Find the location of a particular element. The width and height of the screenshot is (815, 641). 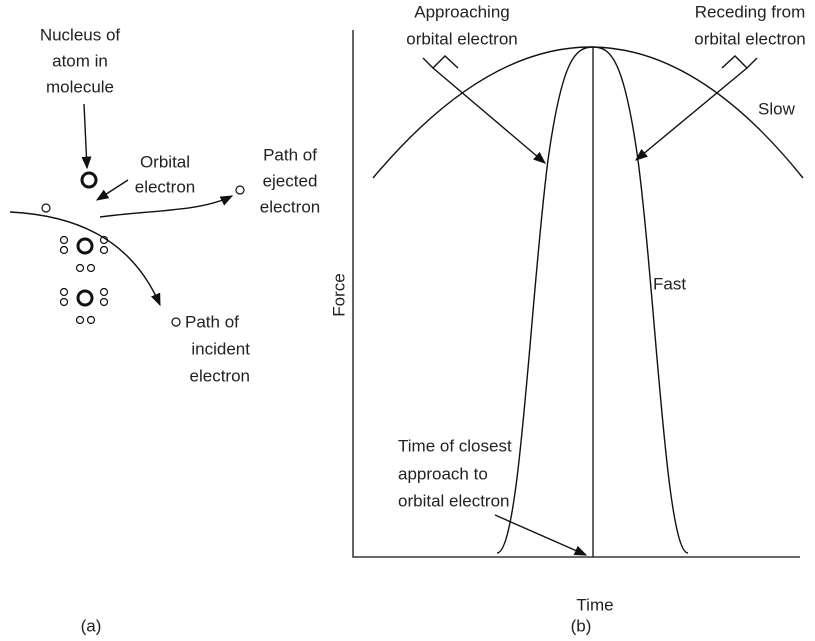

nucleus is located at coordinates (89, 180).